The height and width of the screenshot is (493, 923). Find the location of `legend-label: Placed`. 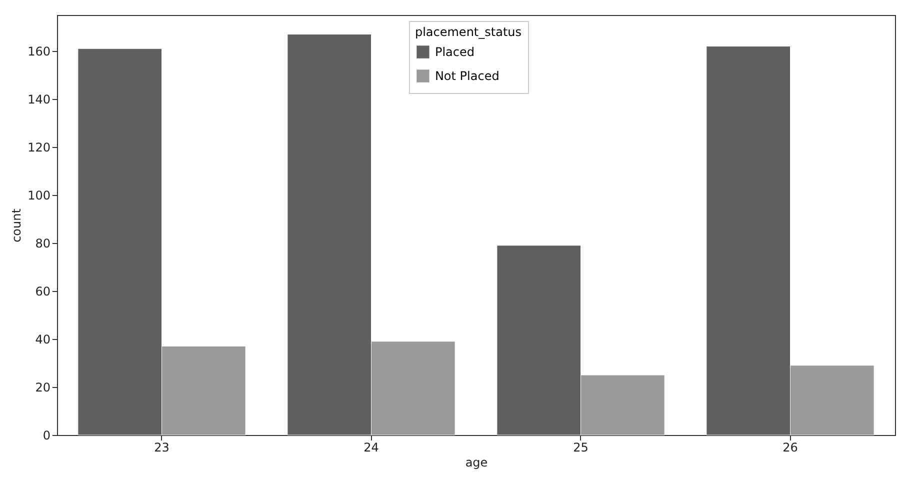

legend-label: Placed is located at coordinates (454, 52).